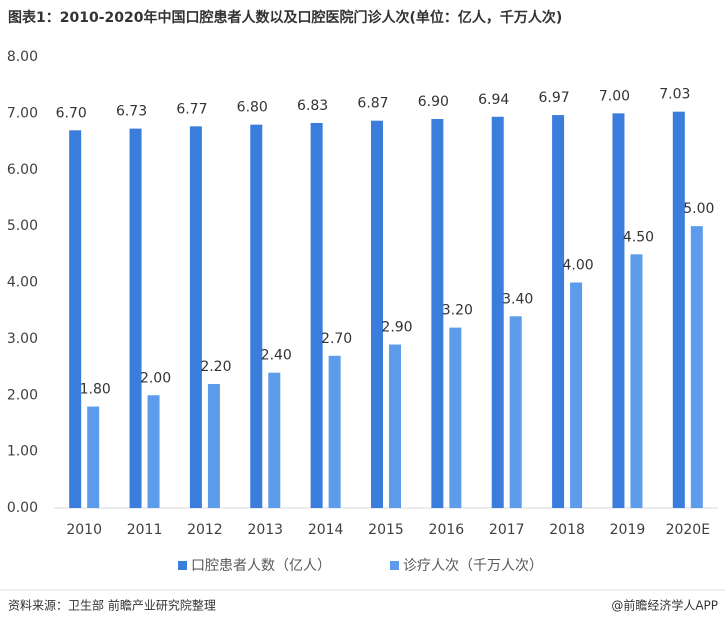  What do you see at coordinates (628, 530) in the screenshot?
I see `x-tick-label: 2019` at bounding box center [628, 530].